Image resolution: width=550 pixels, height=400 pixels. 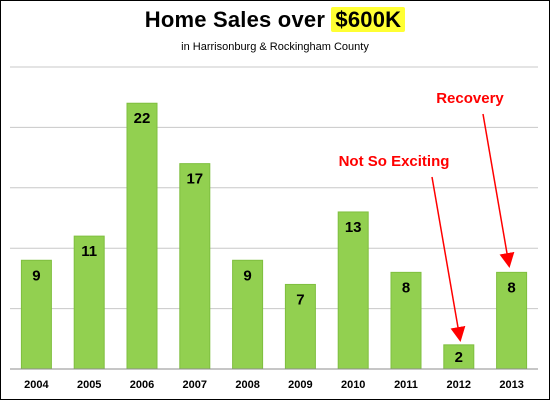 What do you see at coordinates (194, 179) in the screenshot?
I see `data-label-2007: 17` at bounding box center [194, 179].